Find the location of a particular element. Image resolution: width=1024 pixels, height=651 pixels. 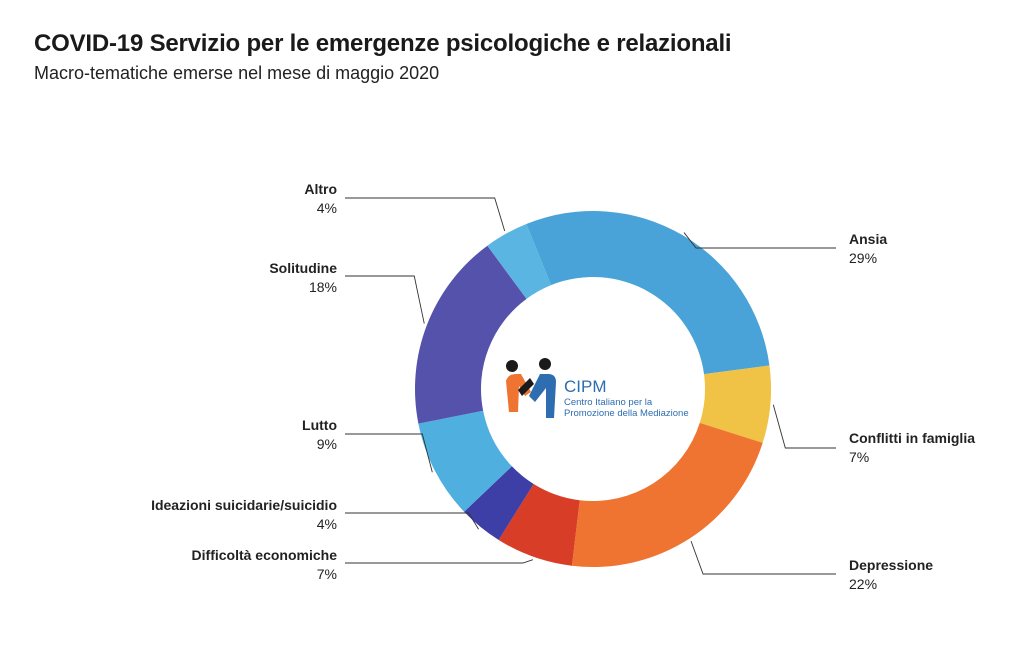

slice-altro is located at coordinates (519, 261).